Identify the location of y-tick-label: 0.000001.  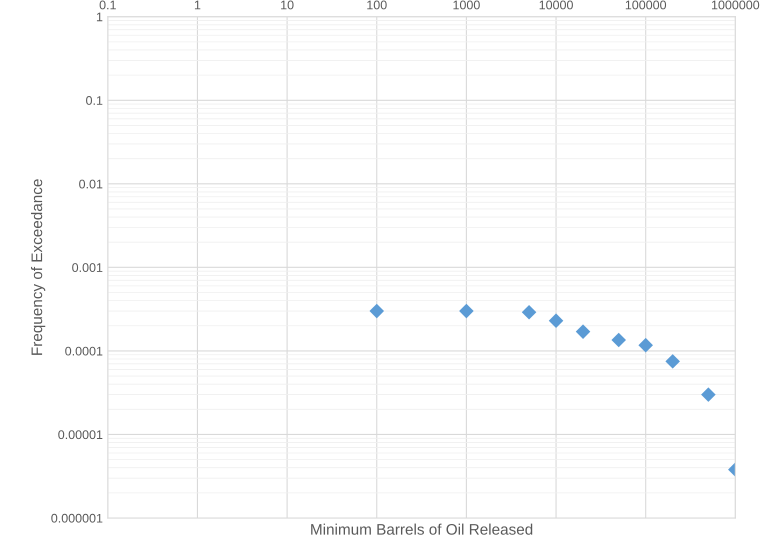
(76, 518).